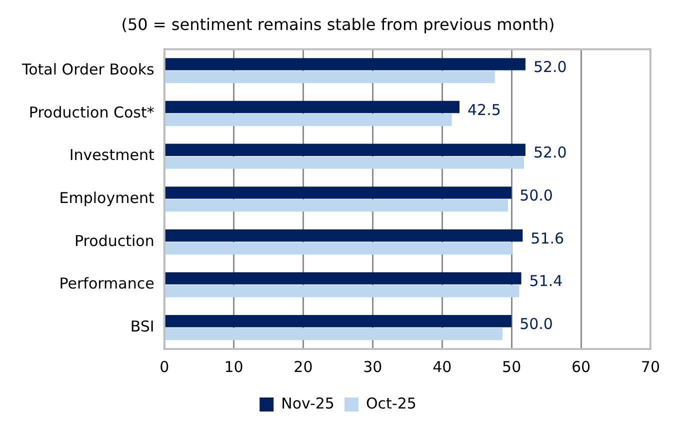 The height and width of the screenshot is (430, 678). Describe the element at coordinates (88, 69) in the screenshot. I see `y-tick-label: Total Order Books` at that location.